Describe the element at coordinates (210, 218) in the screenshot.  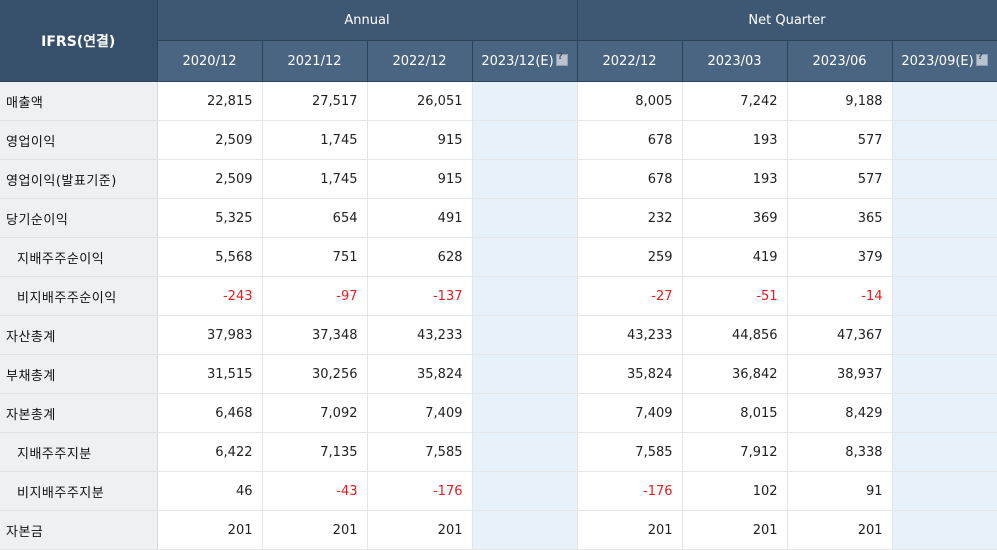
I see `value-cell: 5,325` at that location.